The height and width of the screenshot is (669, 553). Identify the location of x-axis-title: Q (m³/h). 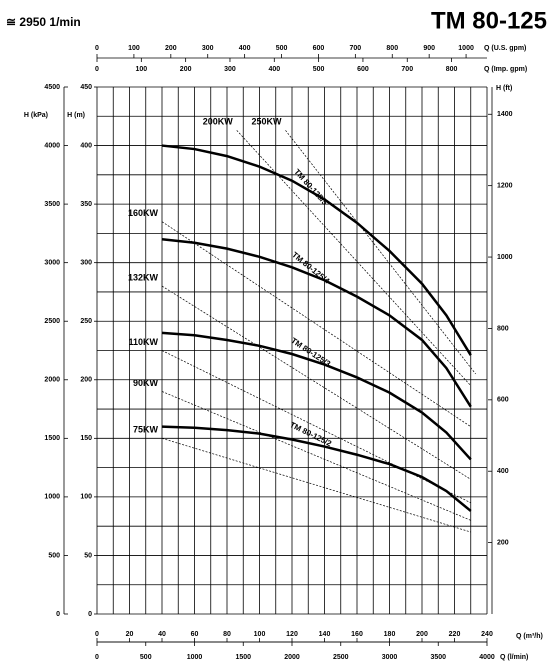
(529, 636).